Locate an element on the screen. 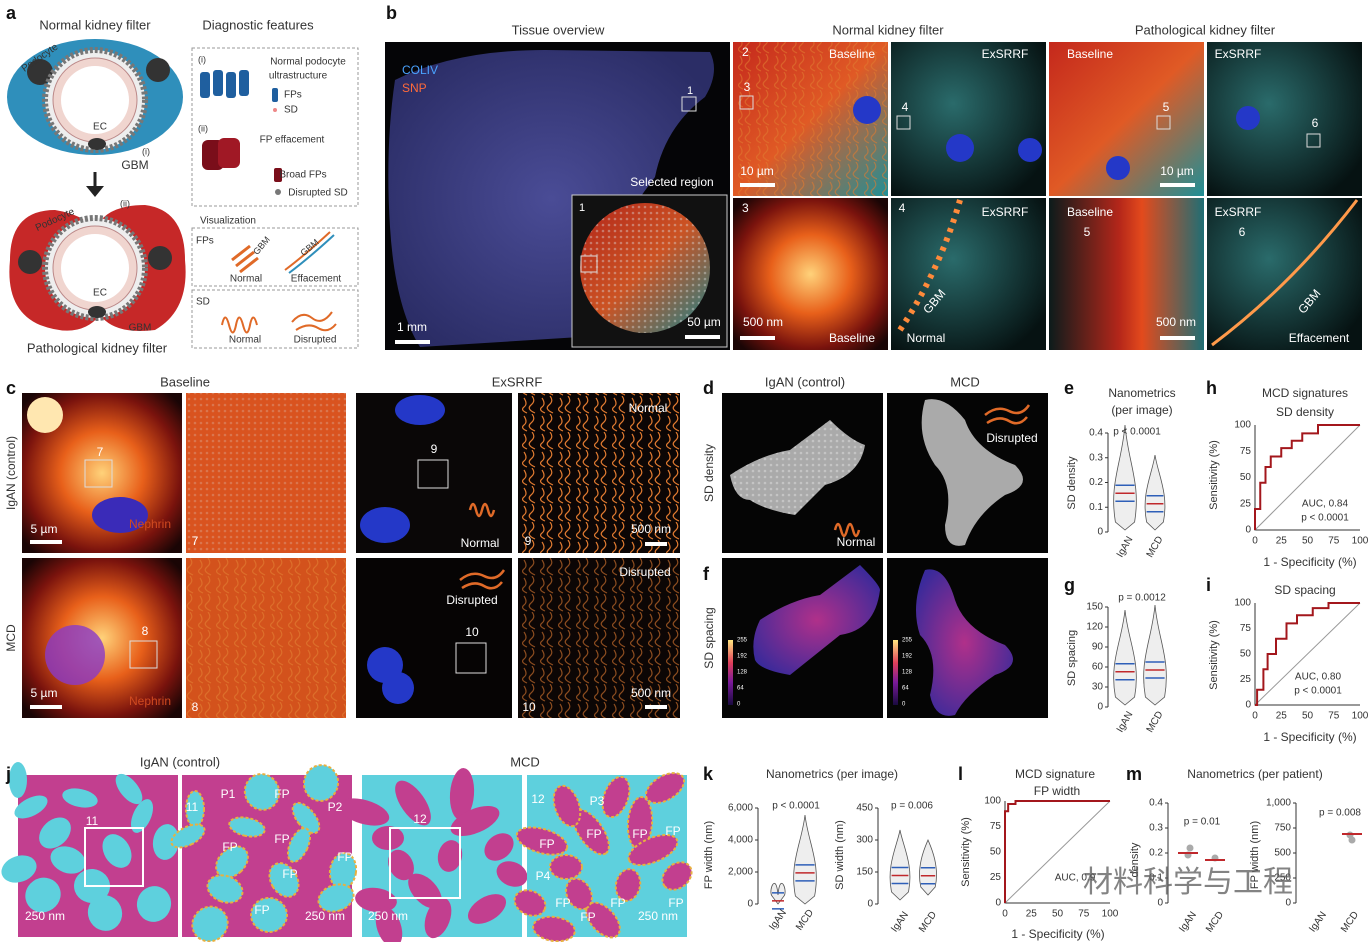 This screenshot has height=942, width=1370. diagram-pathological is located at coordinates (97, 268).